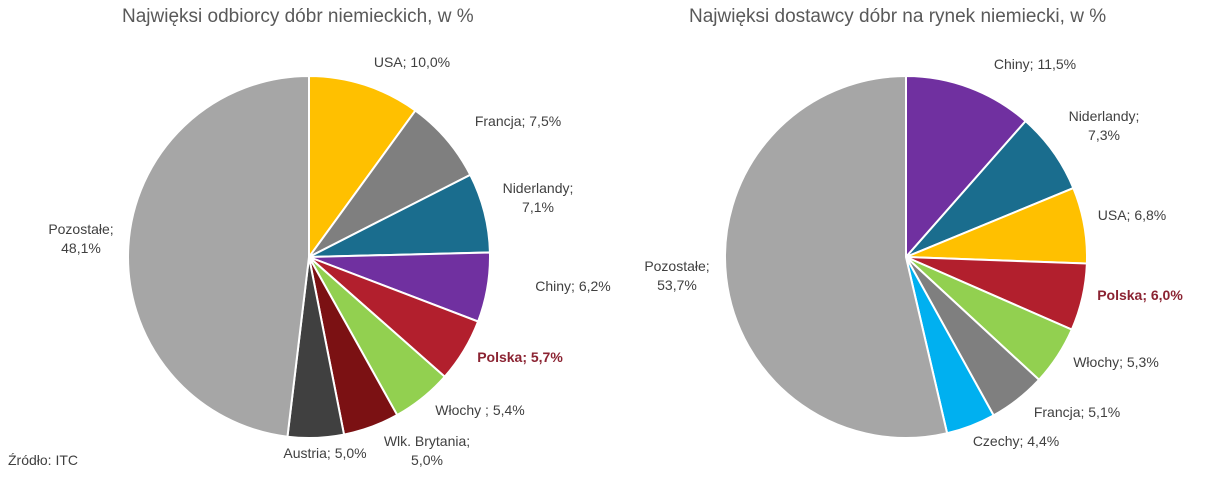 This screenshot has width=1210, height=496. What do you see at coordinates (1140, 295) in the screenshot?
I see `pie-label-polska: Polska; 6,0%` at bounding box center [1140, 295].